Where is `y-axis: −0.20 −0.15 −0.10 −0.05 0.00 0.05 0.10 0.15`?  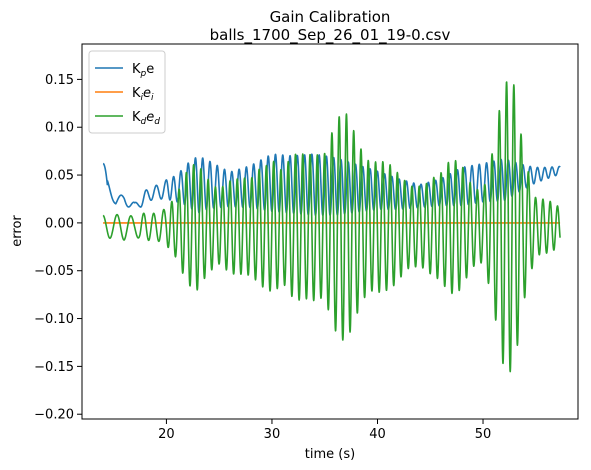
y-axis: −0.20 −0.15 −0.10 −0.05 0.00 0.05 0.10 0.15 is located at coordinates (58, 248).